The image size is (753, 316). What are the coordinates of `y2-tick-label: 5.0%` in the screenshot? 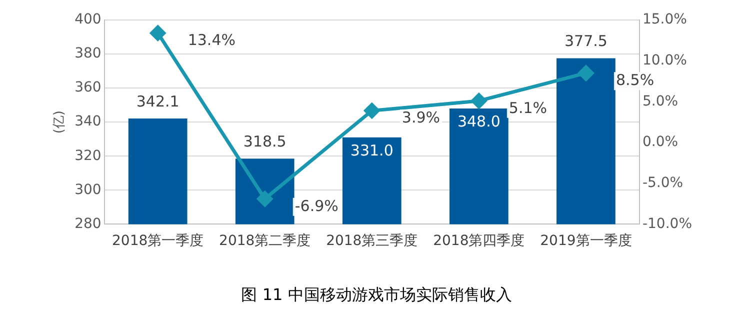 It's located at (660, 101).